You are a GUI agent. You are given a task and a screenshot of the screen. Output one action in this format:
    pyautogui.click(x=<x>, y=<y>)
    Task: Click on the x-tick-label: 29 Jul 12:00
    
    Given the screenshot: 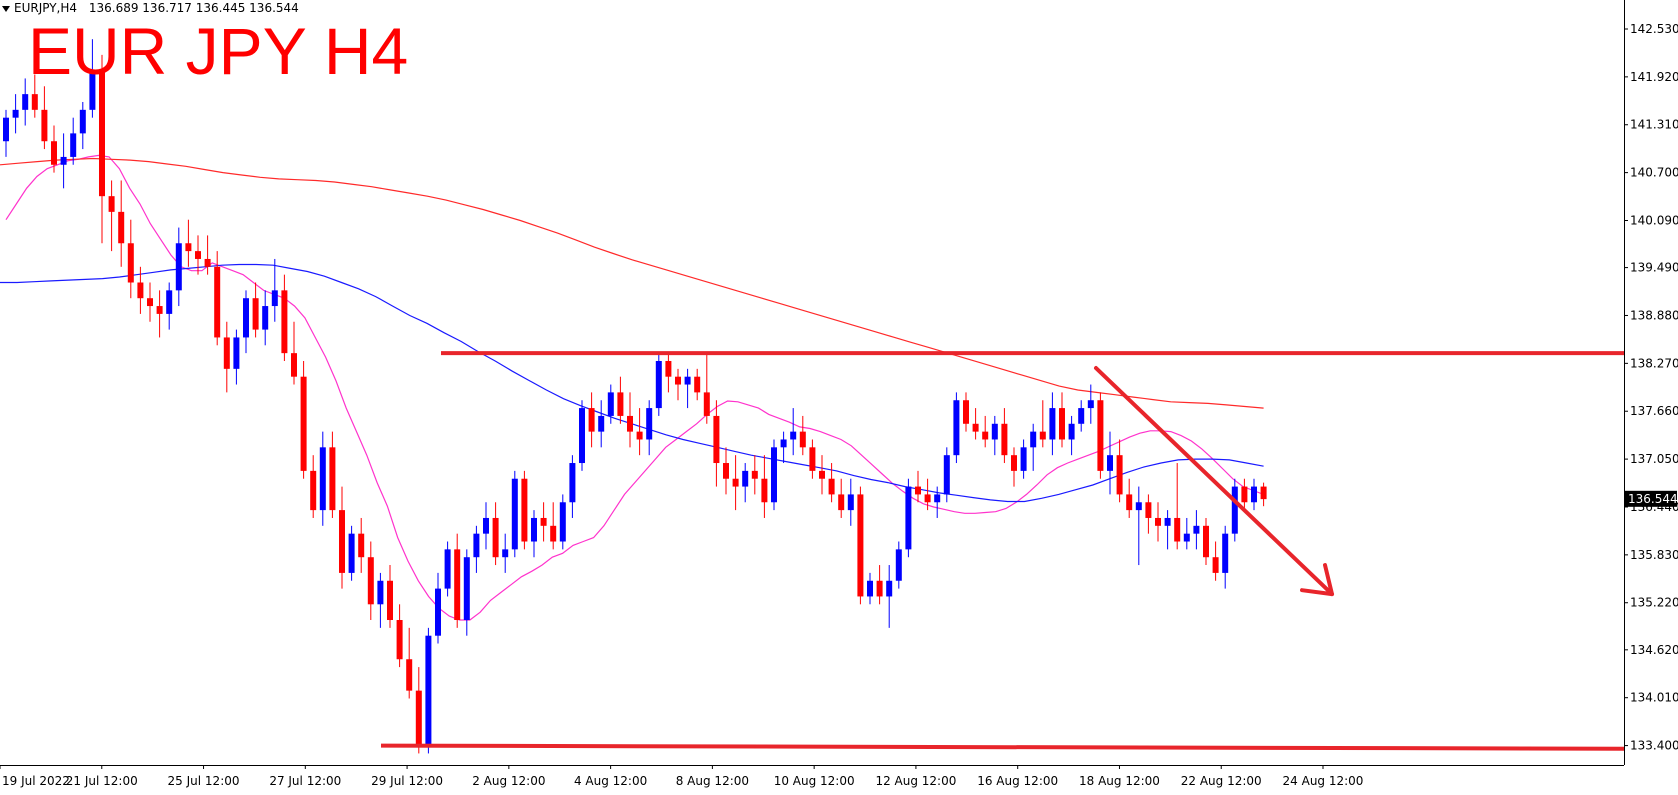 What is the action you would take?
    pyautogui.click(x=407, y=781)
    